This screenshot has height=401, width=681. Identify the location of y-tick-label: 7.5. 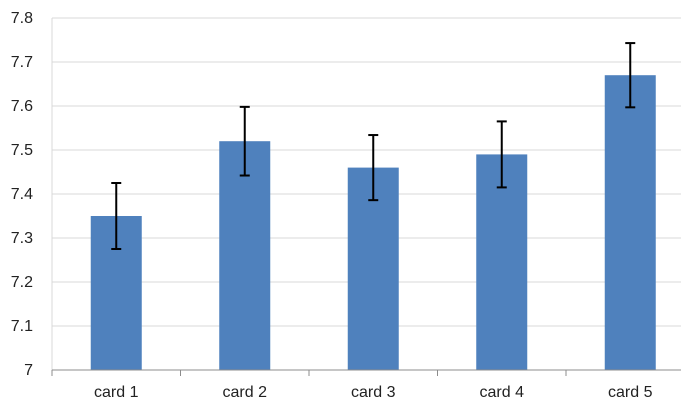
(22, 150).